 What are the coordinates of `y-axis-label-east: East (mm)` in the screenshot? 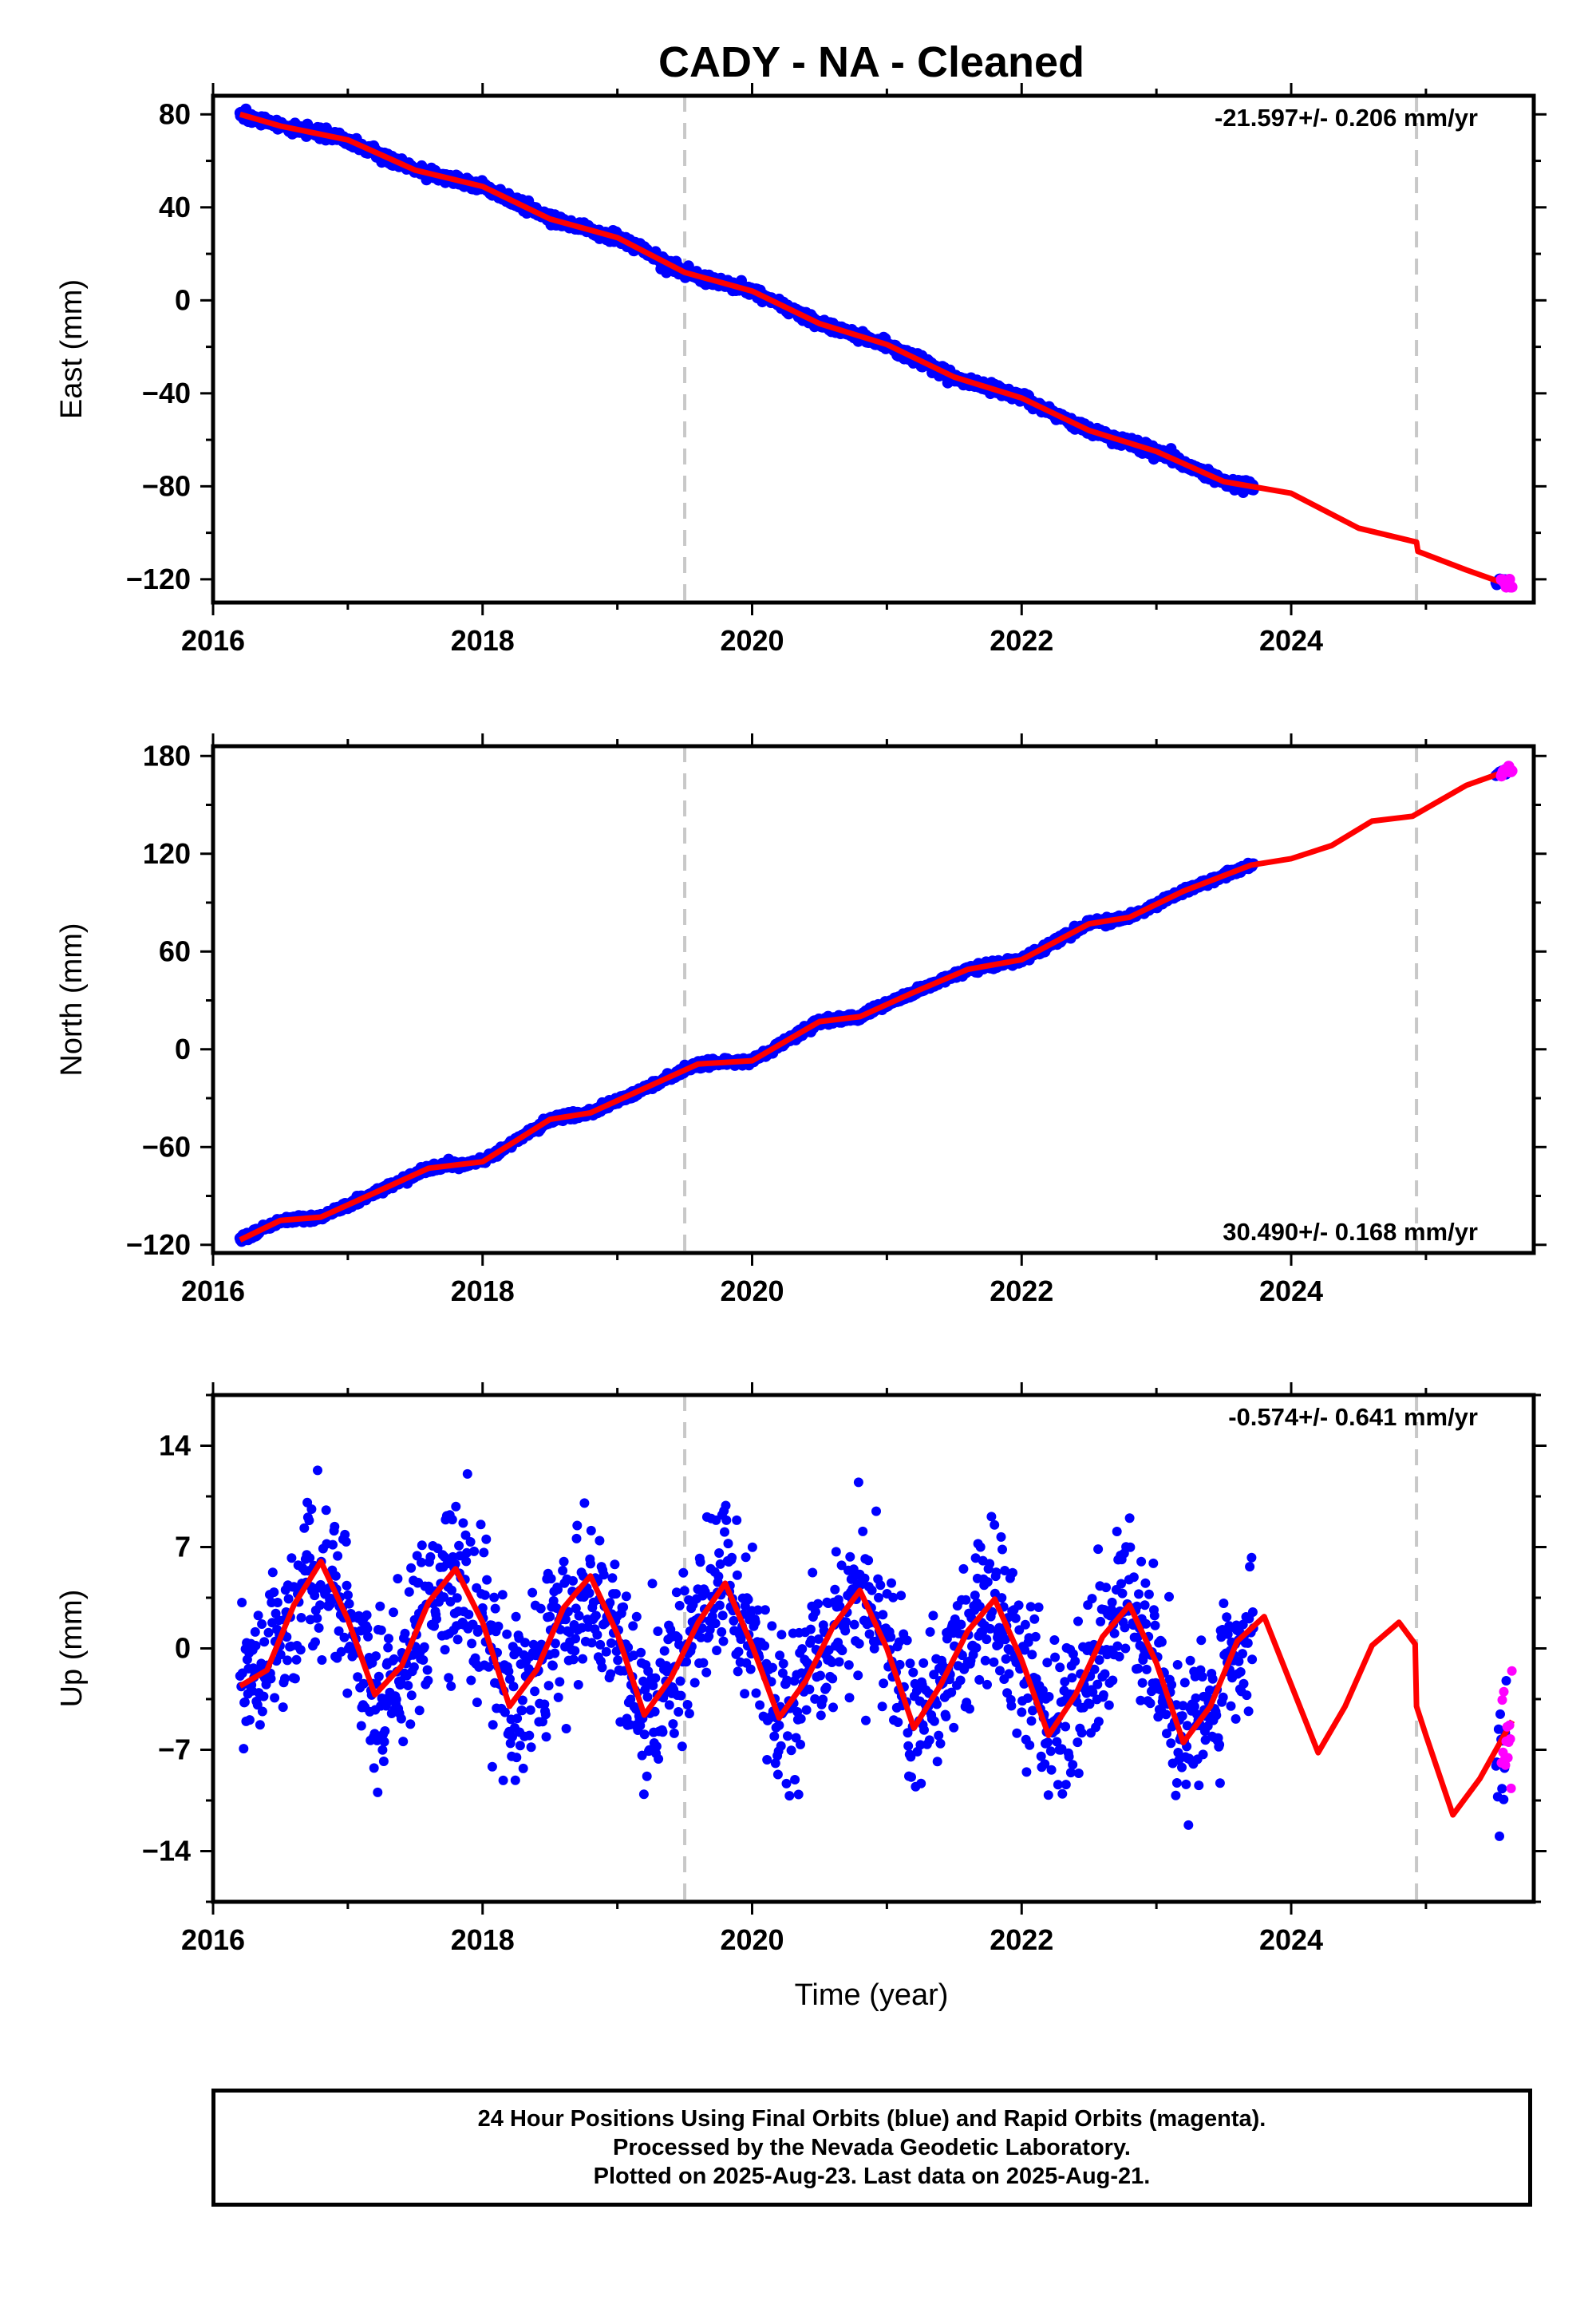 It's located at (72, 349).